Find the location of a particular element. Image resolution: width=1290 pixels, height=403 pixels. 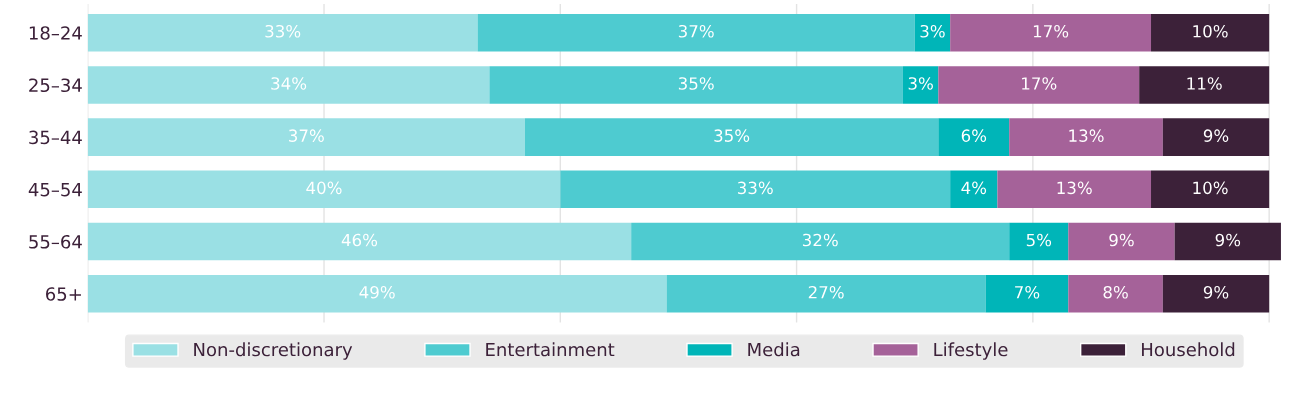

data-label: 5% is located at coordinates (1039, 240).